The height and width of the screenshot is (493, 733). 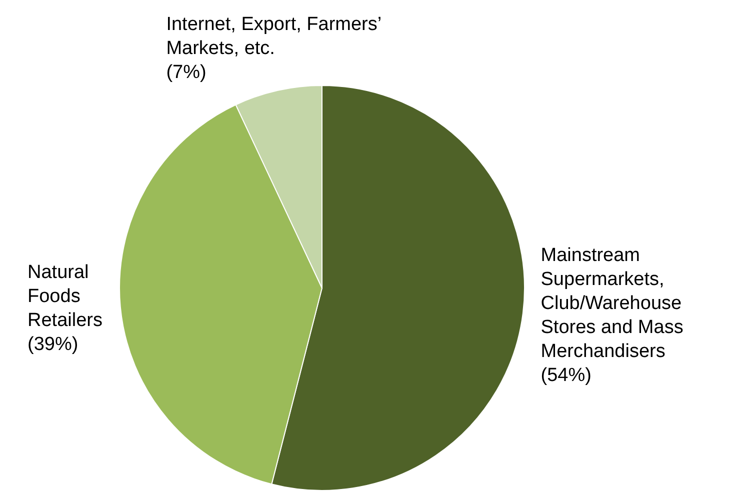 What do you see at coordinates (612, 303) in the screenshot?
I see `slice-label: Mainstream Supermarkets, Club/Warehouse Stores and Mass Merchandisers` at bounding box center [612, 303].